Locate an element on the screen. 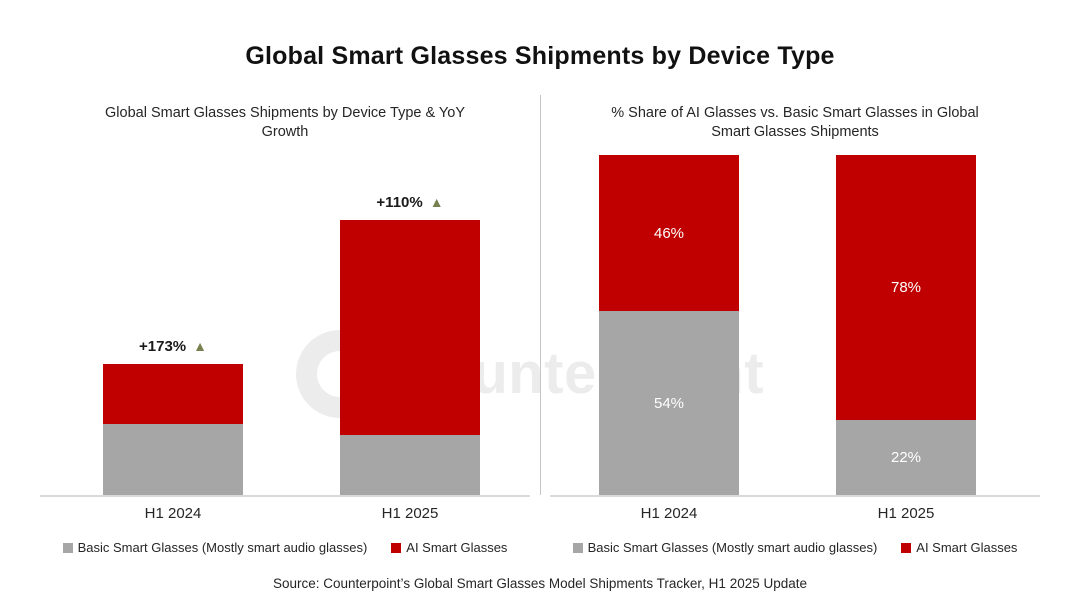 The width and height of the screenshot is (1080, 608). bar-segment-basic: 22% is located at coordinates (906, 457).